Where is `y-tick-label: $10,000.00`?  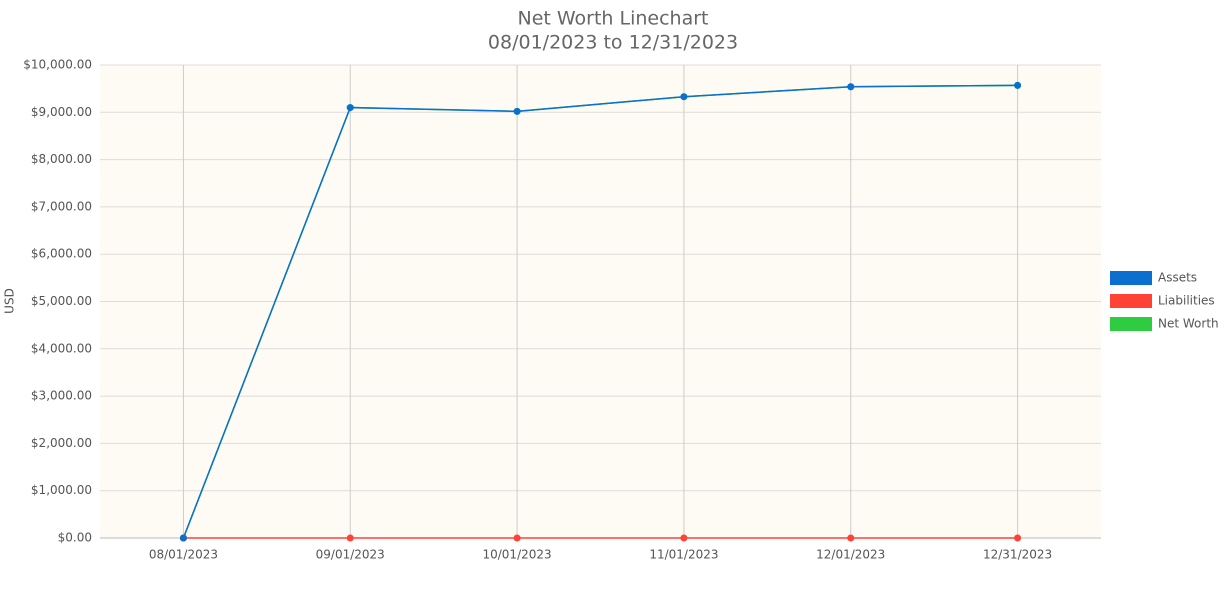 y-tick-label: $10,000.00 is located at coordinates (57, 65).